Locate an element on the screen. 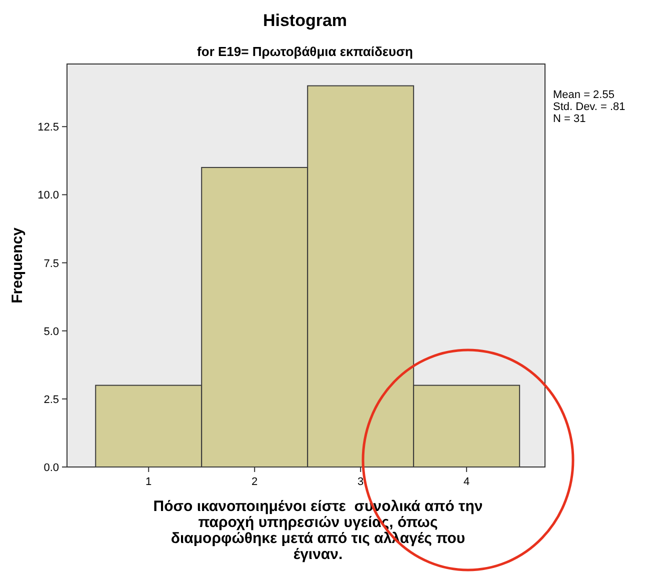  x-tick-label: 3 is located at coordinates (361, 482).